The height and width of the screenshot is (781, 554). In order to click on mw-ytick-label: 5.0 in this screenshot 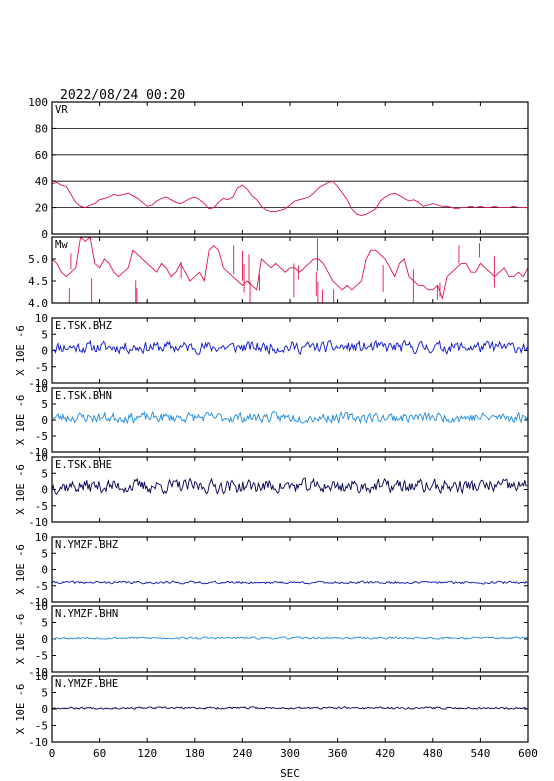, I will do `click(38, 259)`.